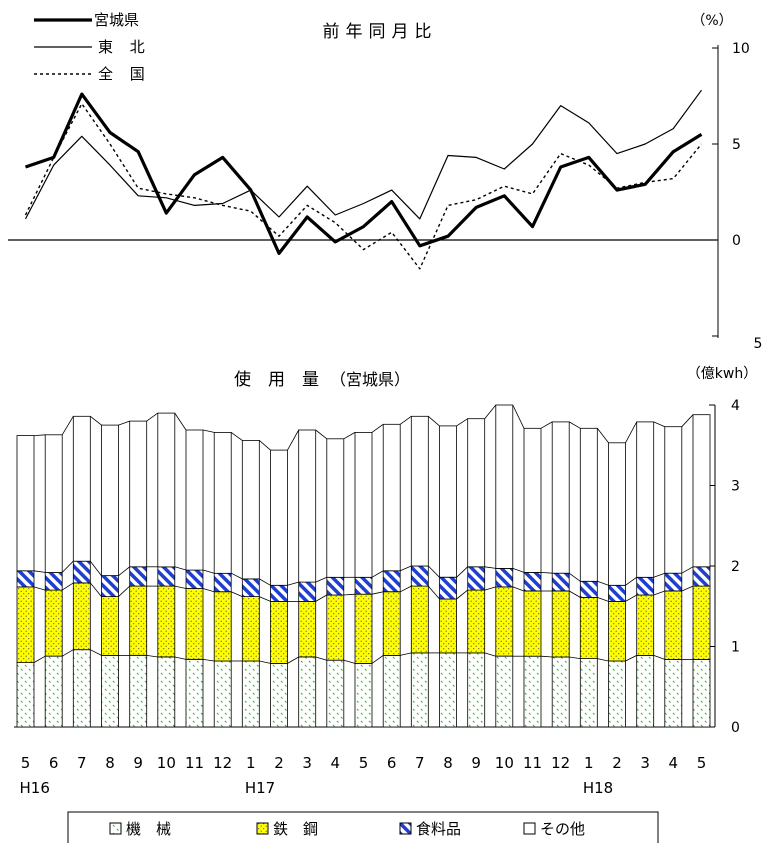 Image resolution: width=770 pixels, height=843 pixels. I want to click on x-axis-label: 1, so click(589, 763).